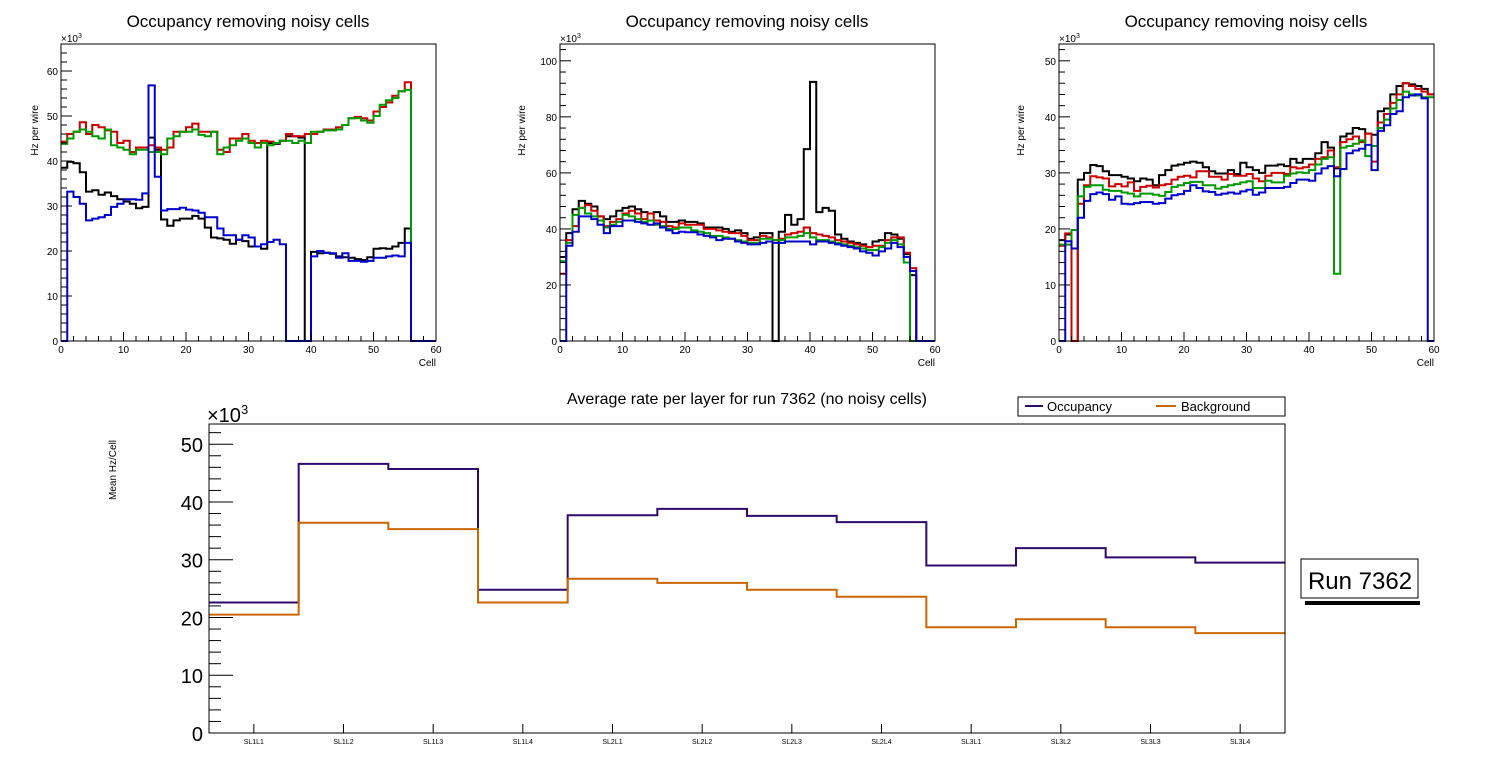  What do you see at coordinates (552, 230) in the screenshot?
I see `panel-2-y-tick-label: 40` at bounding box center [552, 230].